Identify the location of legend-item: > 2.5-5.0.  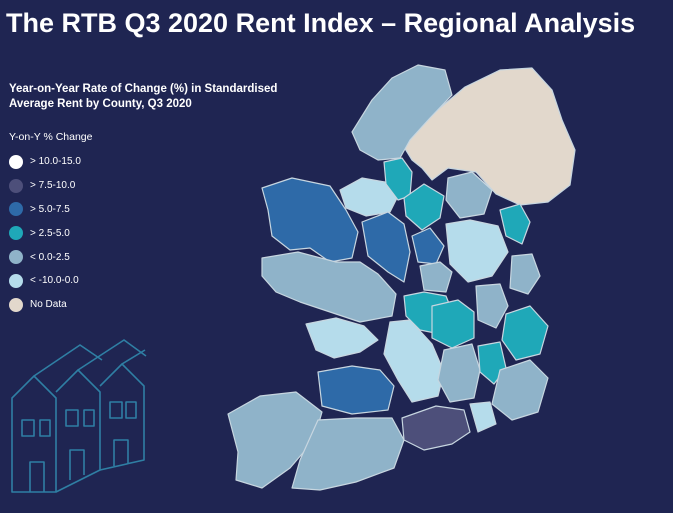
(45, 233).